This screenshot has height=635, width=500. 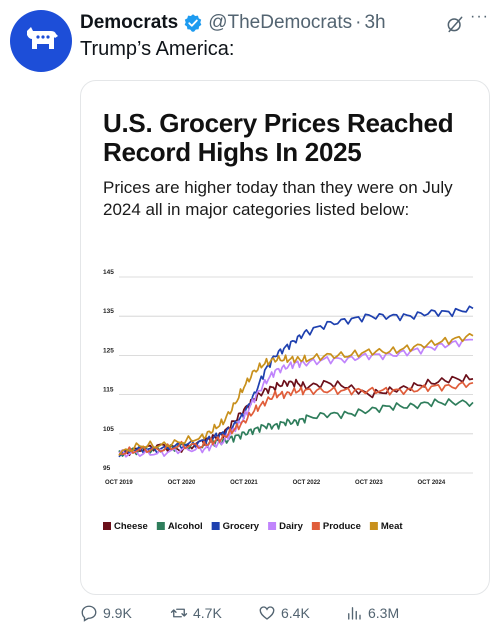 I want to click on series-line-alcohol, so click(x=296, y=427).